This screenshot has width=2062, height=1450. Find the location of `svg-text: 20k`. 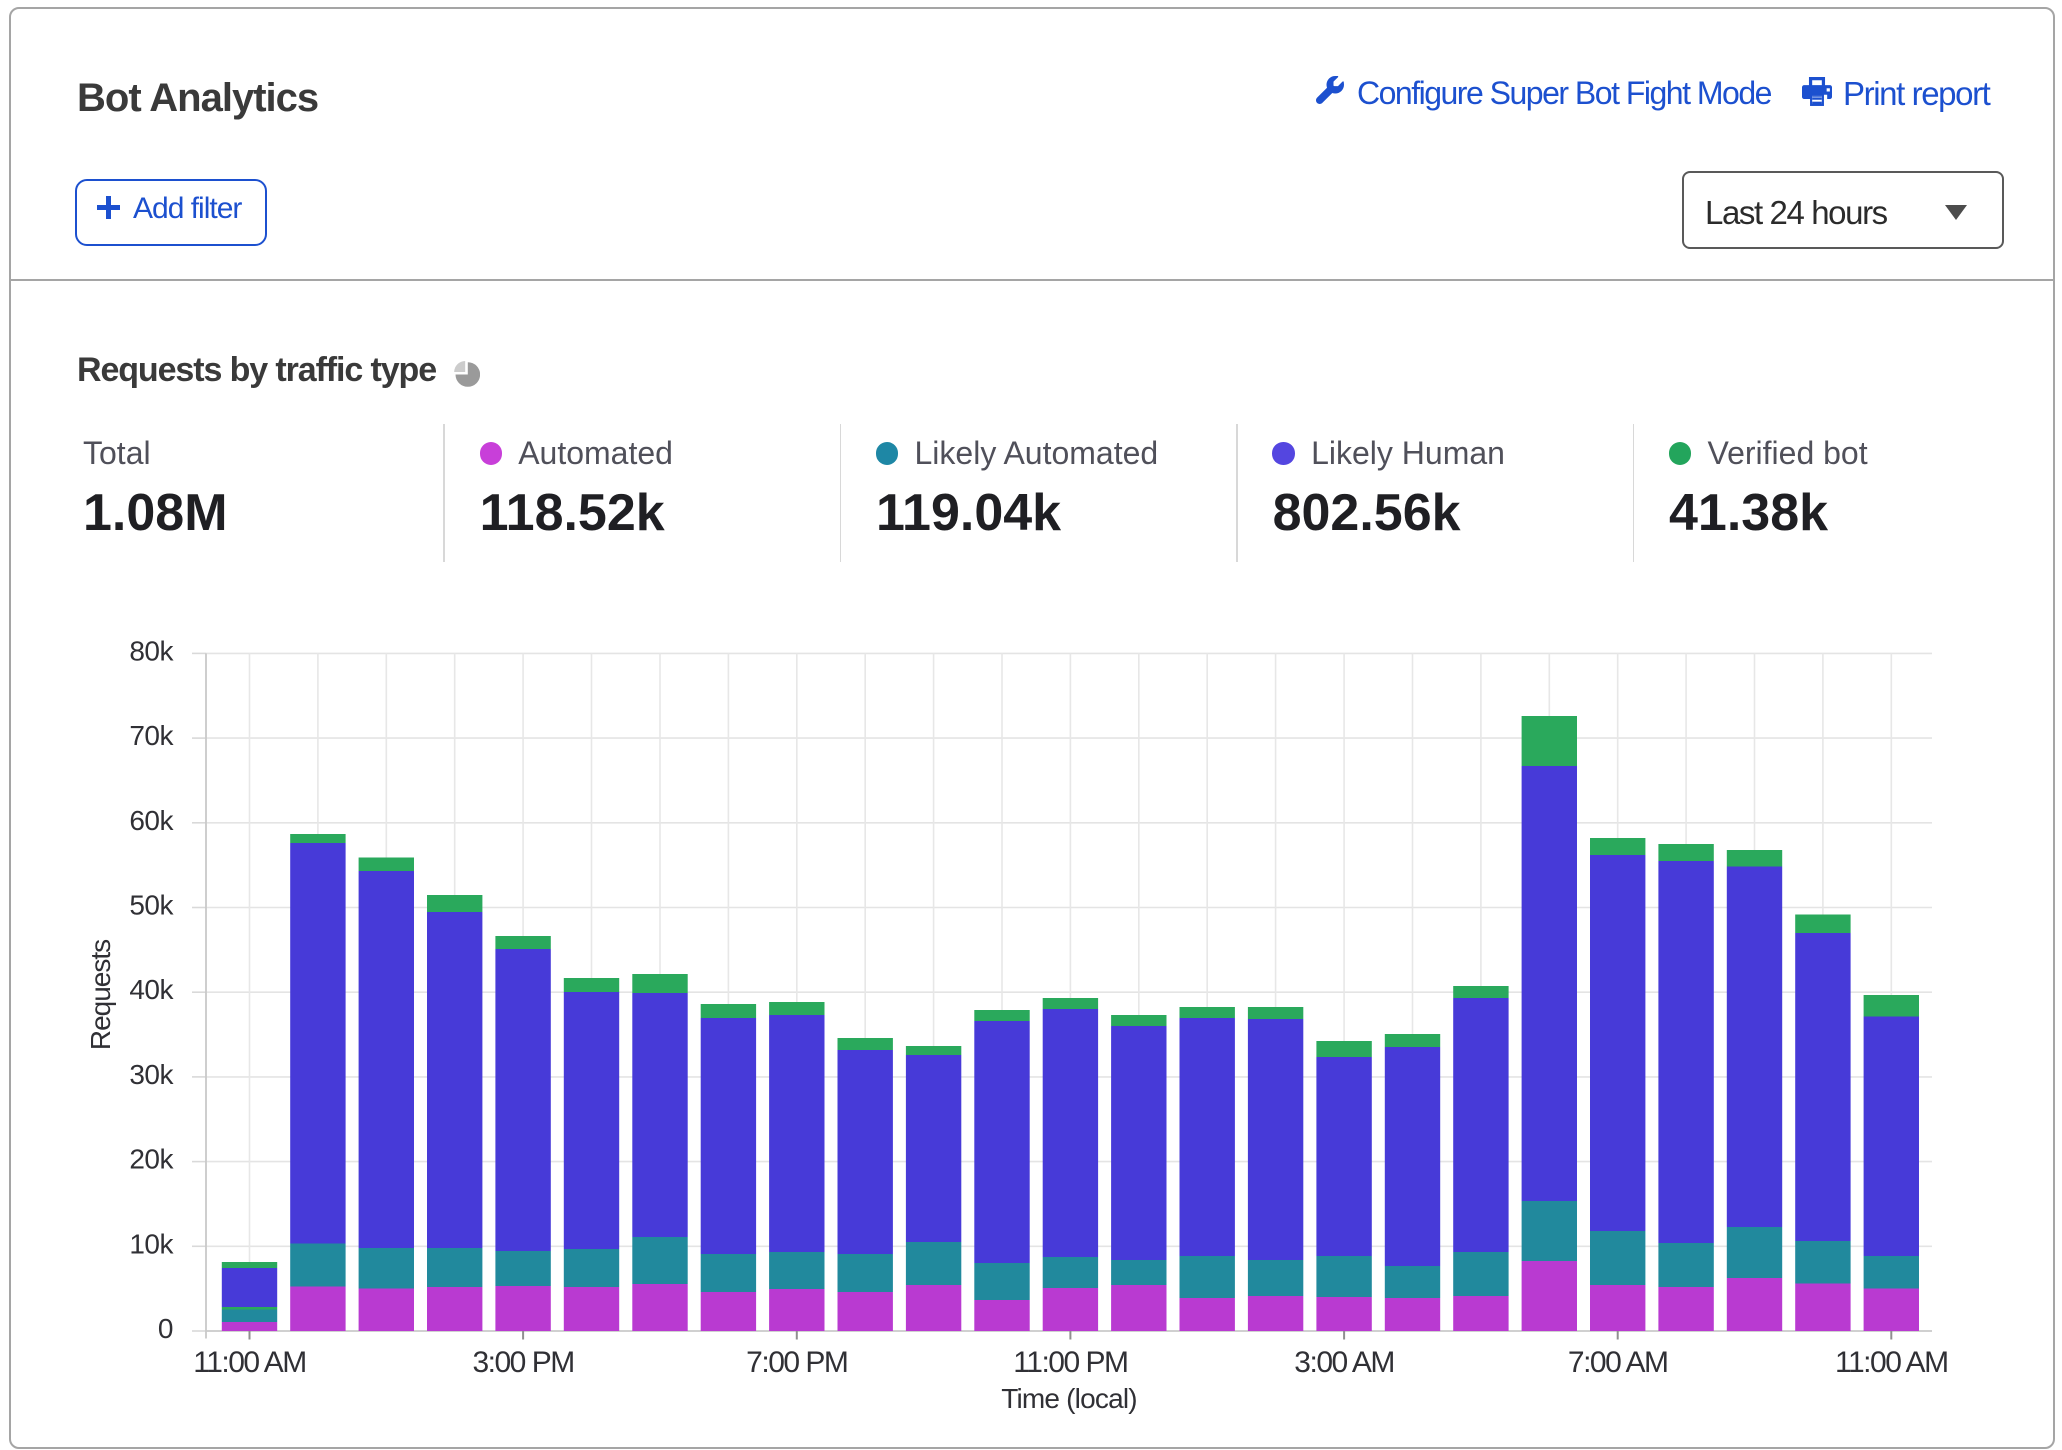

svg-text: 20k is located at coordinates (151, 1159).